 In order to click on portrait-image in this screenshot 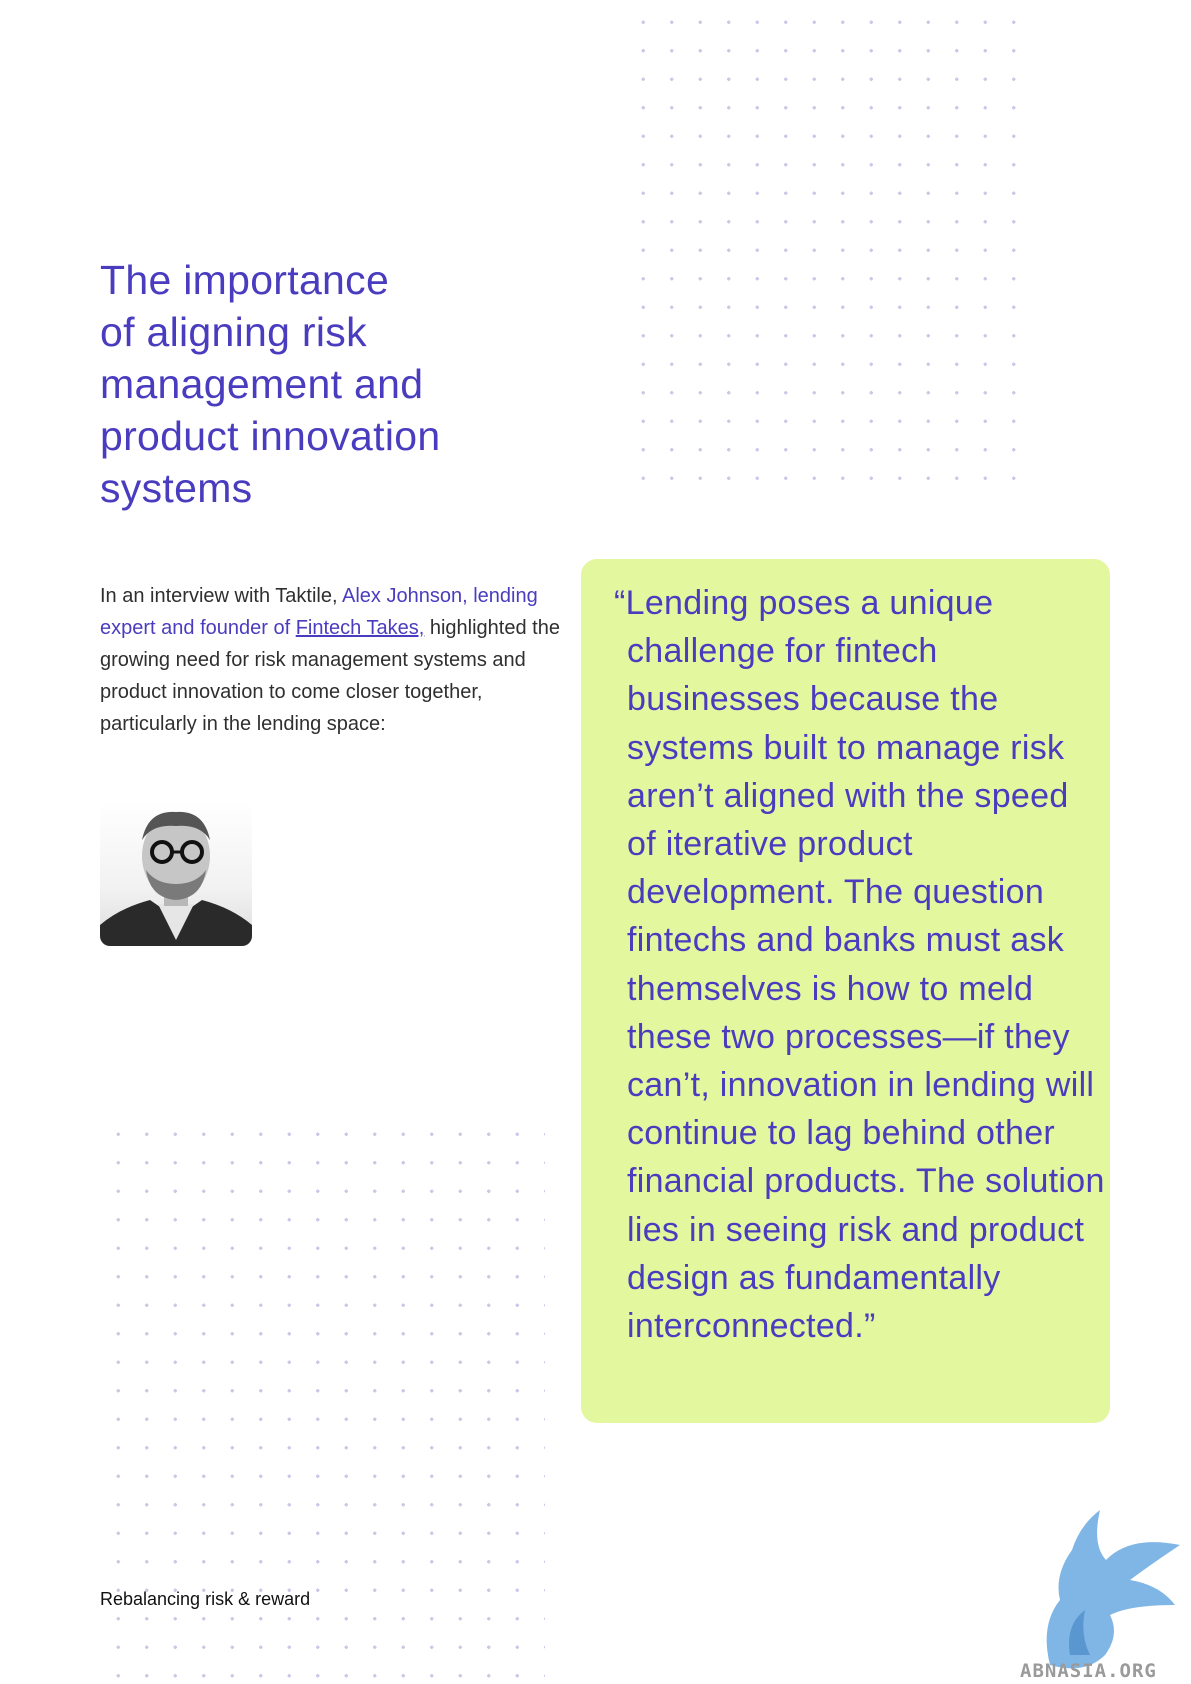, I will do `click(176, 878)`.